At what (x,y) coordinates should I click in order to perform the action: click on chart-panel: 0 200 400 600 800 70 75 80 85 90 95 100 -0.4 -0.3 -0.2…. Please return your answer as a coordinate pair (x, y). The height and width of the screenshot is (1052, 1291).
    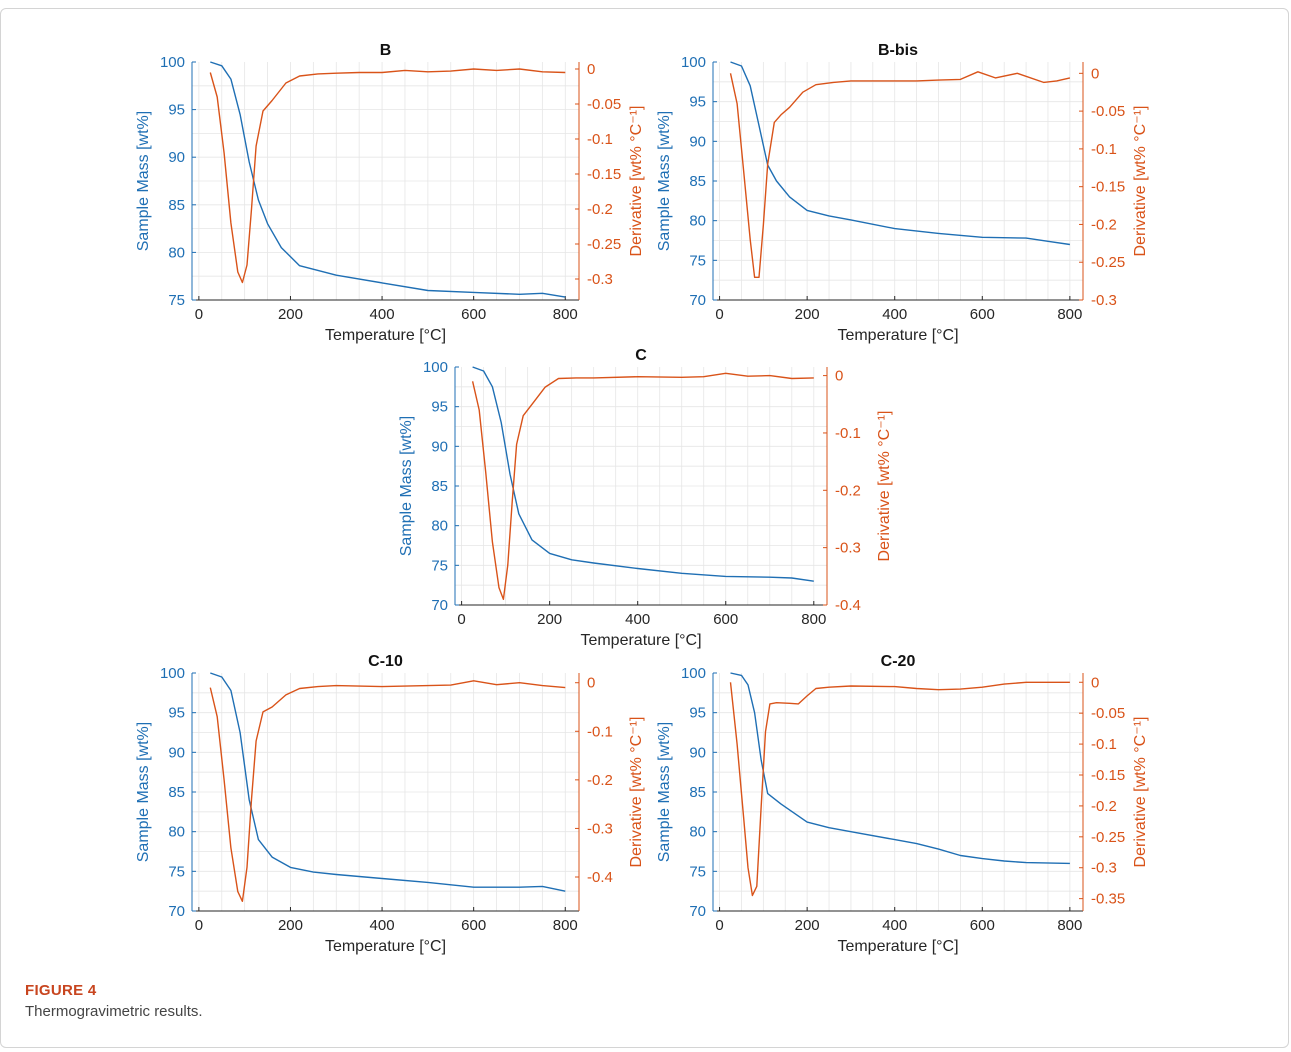
    Looking at the image, I should click on (390, 804).